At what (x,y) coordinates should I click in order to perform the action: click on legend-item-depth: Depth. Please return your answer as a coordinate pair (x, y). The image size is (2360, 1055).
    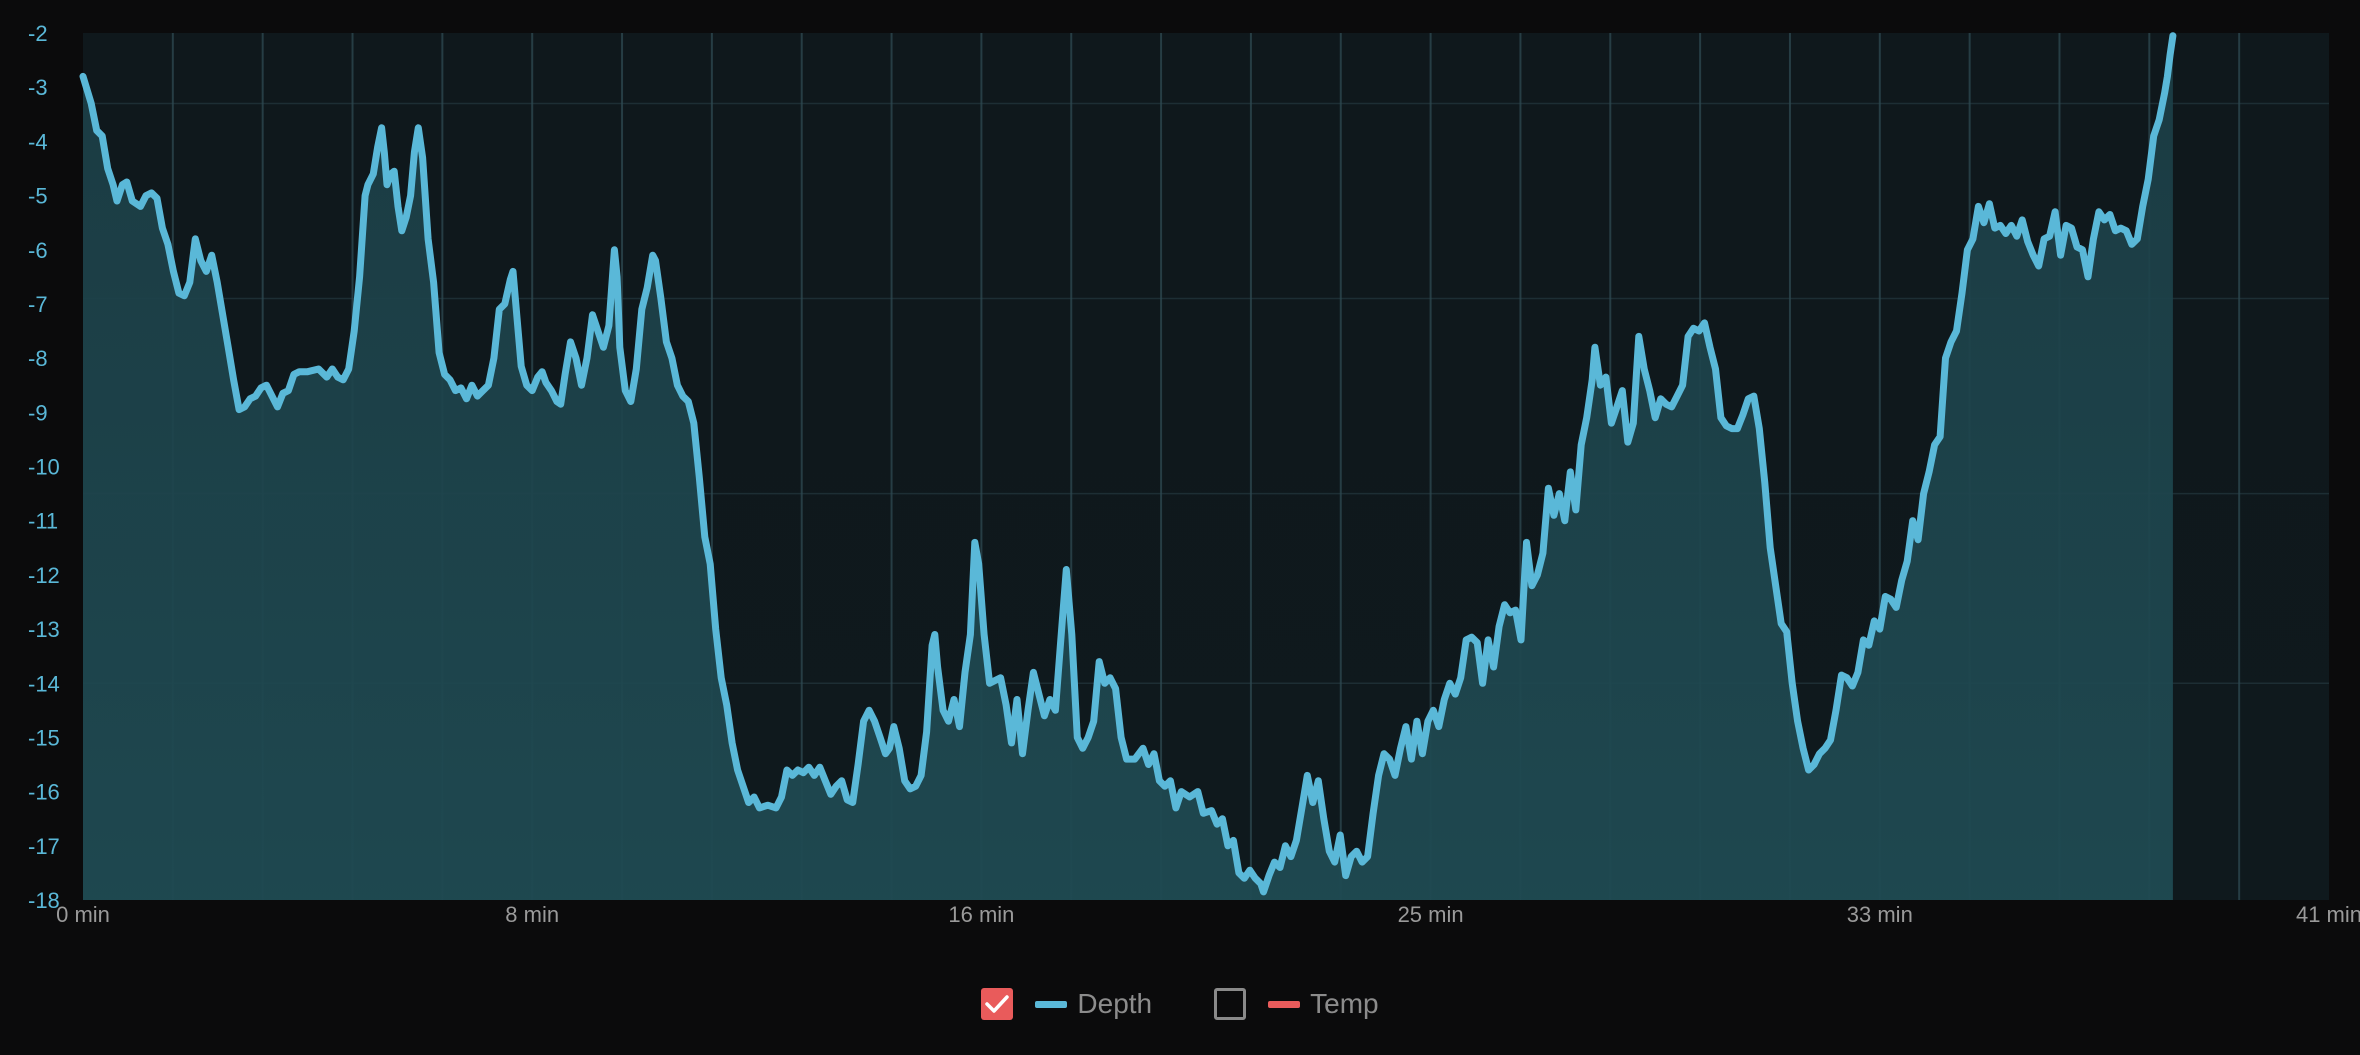
    Looking at the image, I should click on (1066, 1004).